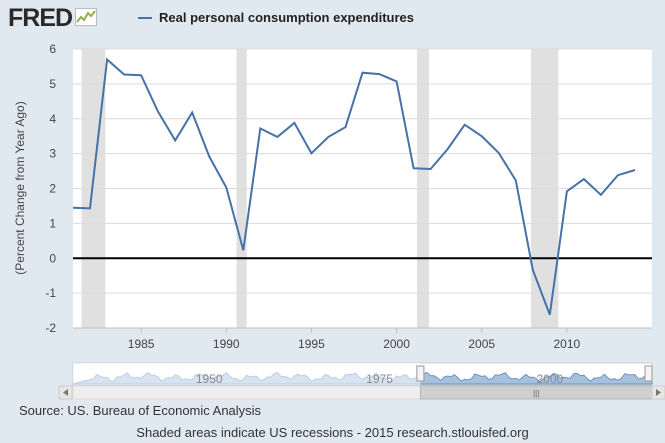 The height and width of the screenshot is (443, 665). What do you see at coordinates (515, 180) in the screenshot?
I see `data-point-2007` at bounding box center [515, 180].